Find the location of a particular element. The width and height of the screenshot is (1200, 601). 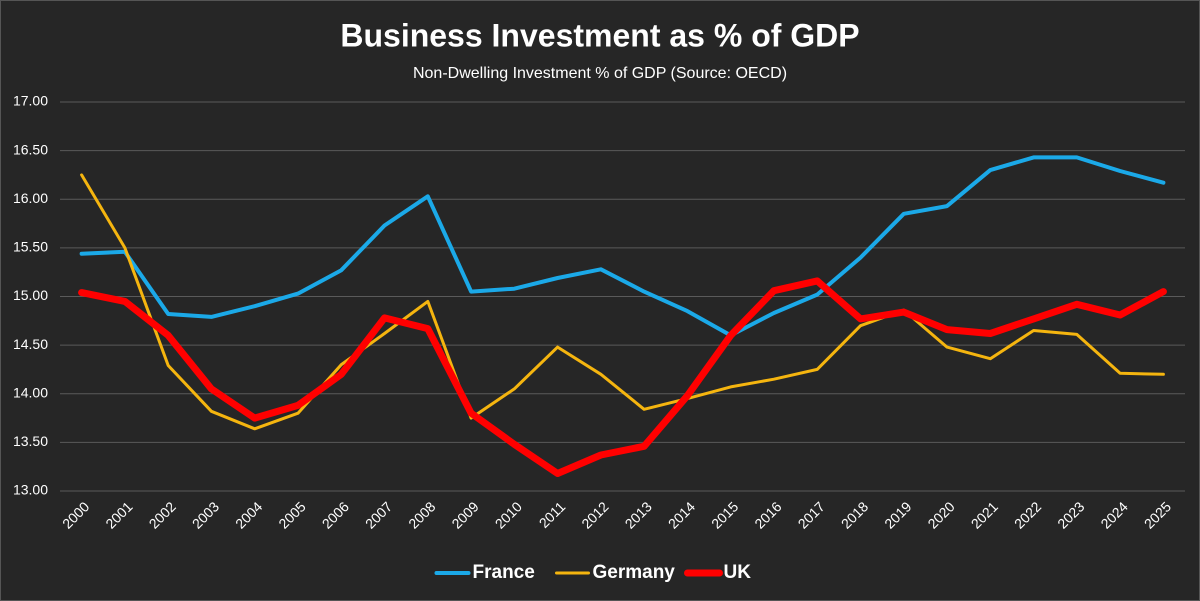

y-tick-label: 13.50 is located at coordinates (30, 441).